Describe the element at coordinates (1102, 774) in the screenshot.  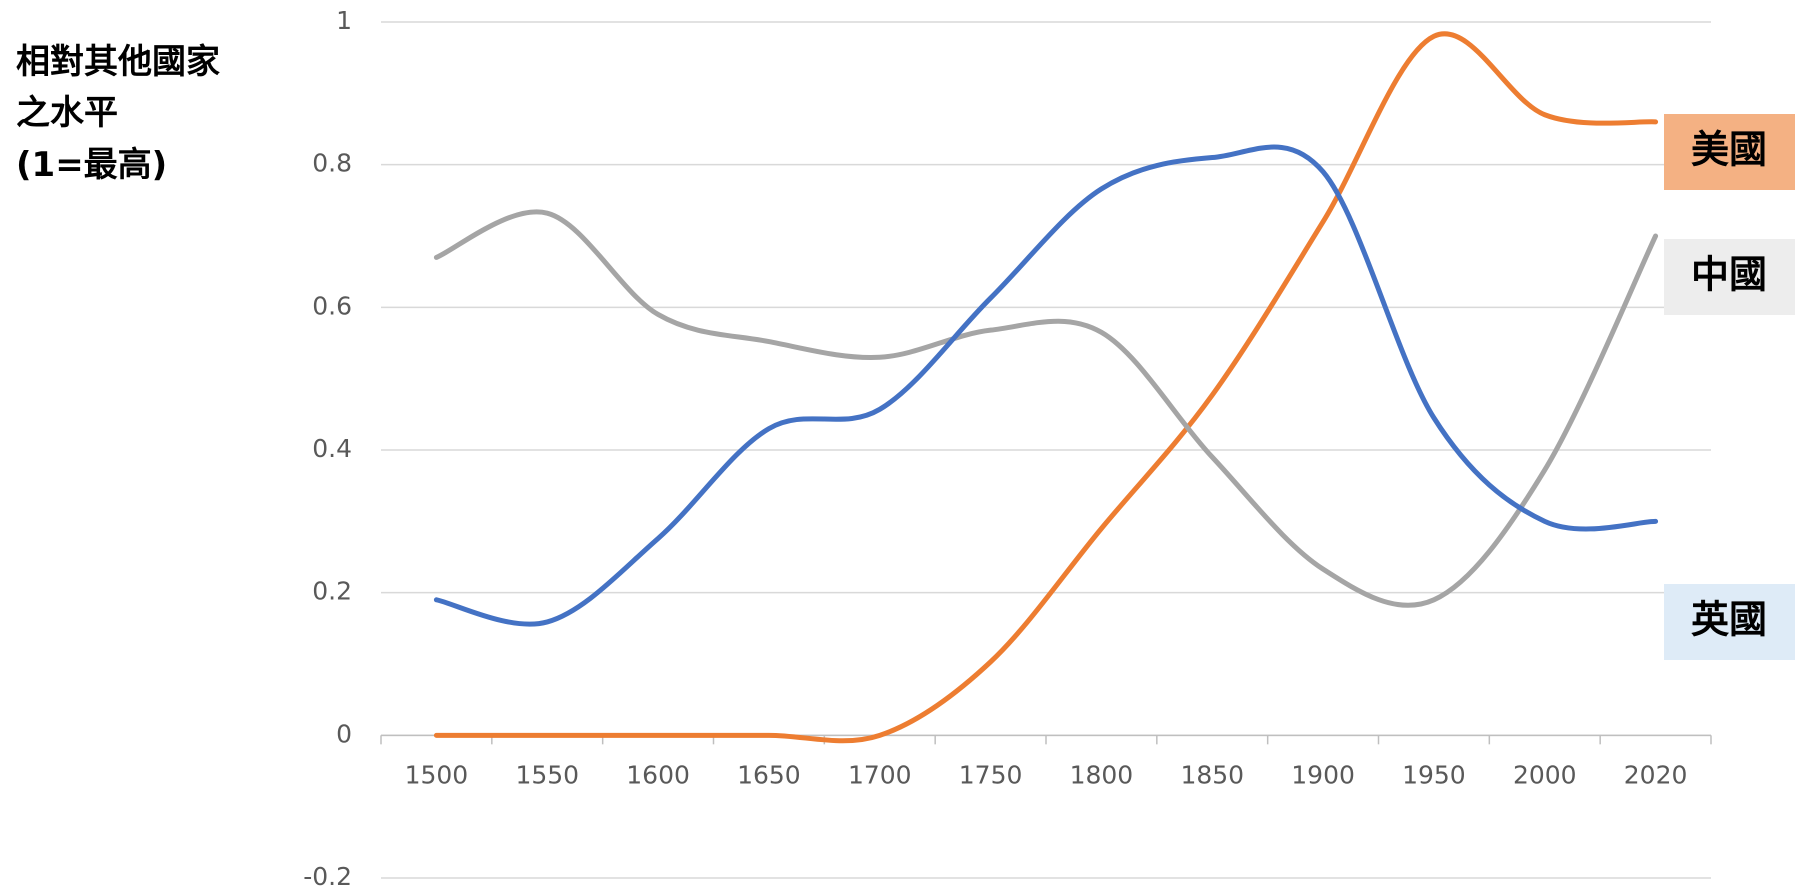
I see `x-tick-label: 1800` at that location.